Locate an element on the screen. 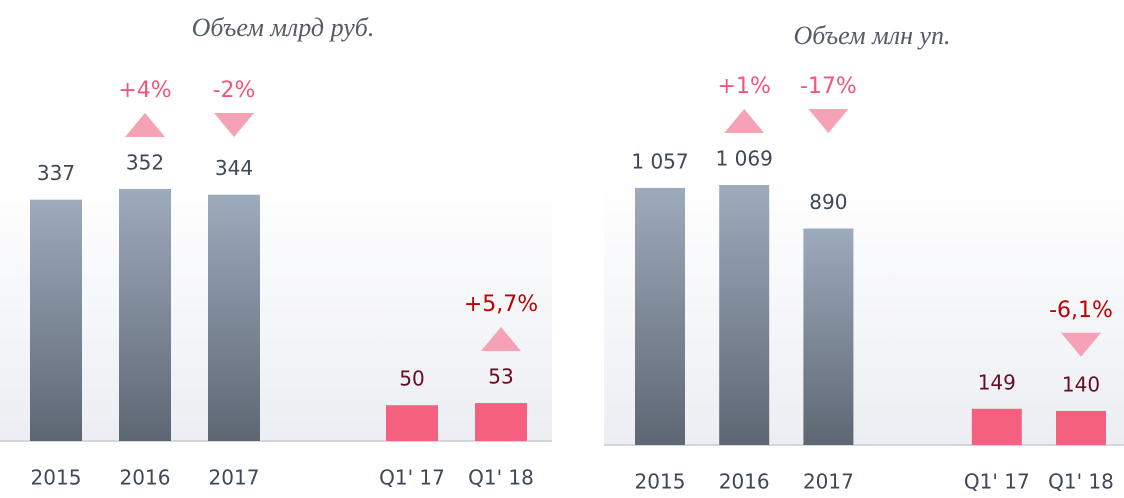 Image resolution: width=1124 pixels, height=498 pixels. value-label: 890 is located at coordinates (828, 202).